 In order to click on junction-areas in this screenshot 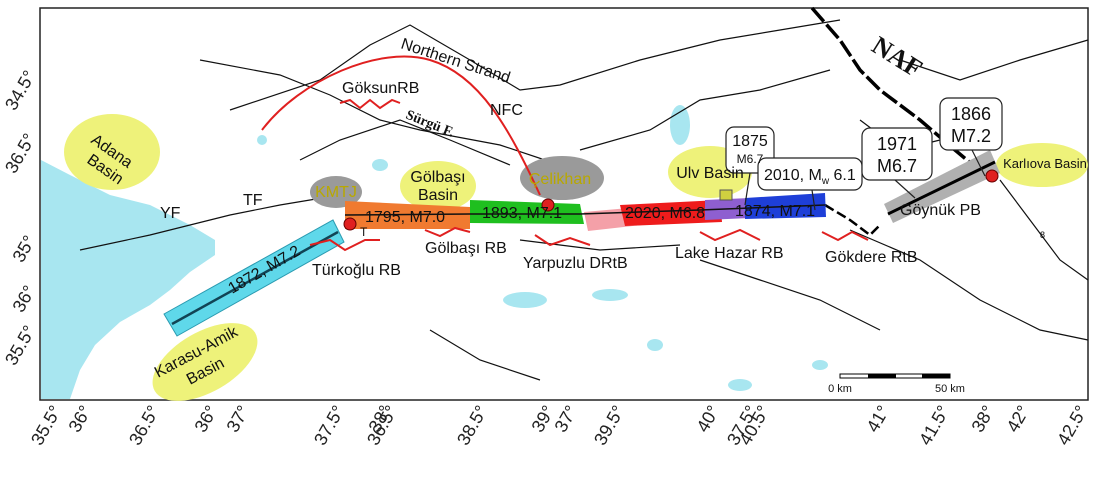, I will do `click(457, 182)`.